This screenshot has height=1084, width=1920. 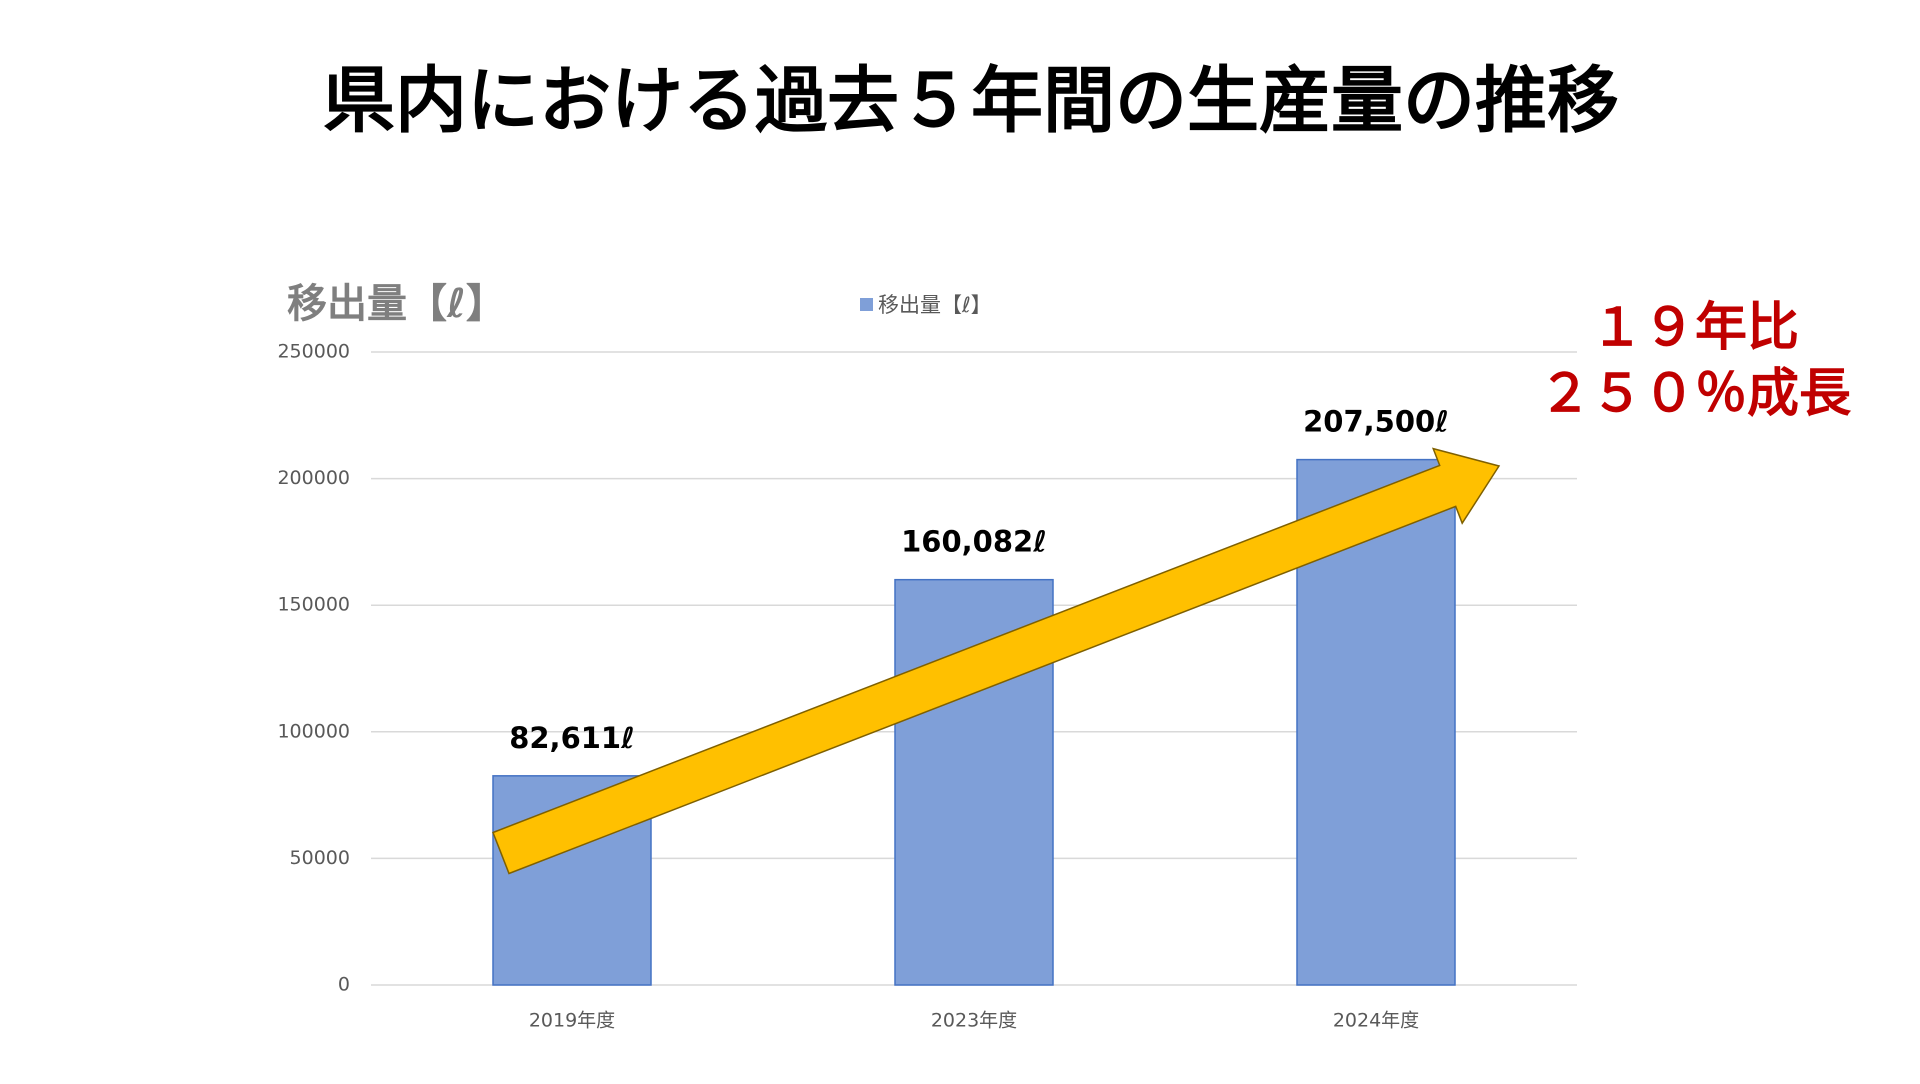 I want to click on y-tick-label: 150000, so click(x=313, y=605).